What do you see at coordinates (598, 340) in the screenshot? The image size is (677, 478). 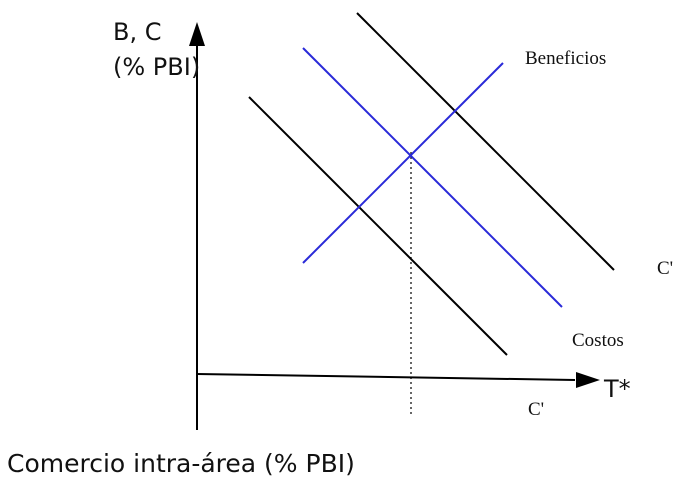 I see `costs-label: Costos` at bounding box center [598, 340].